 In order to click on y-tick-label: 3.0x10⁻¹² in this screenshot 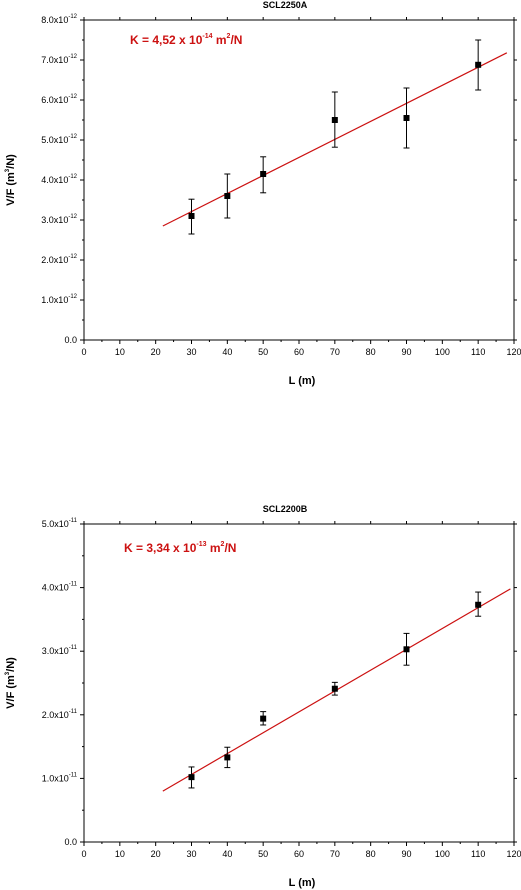, I will do `click(59, 219)`.